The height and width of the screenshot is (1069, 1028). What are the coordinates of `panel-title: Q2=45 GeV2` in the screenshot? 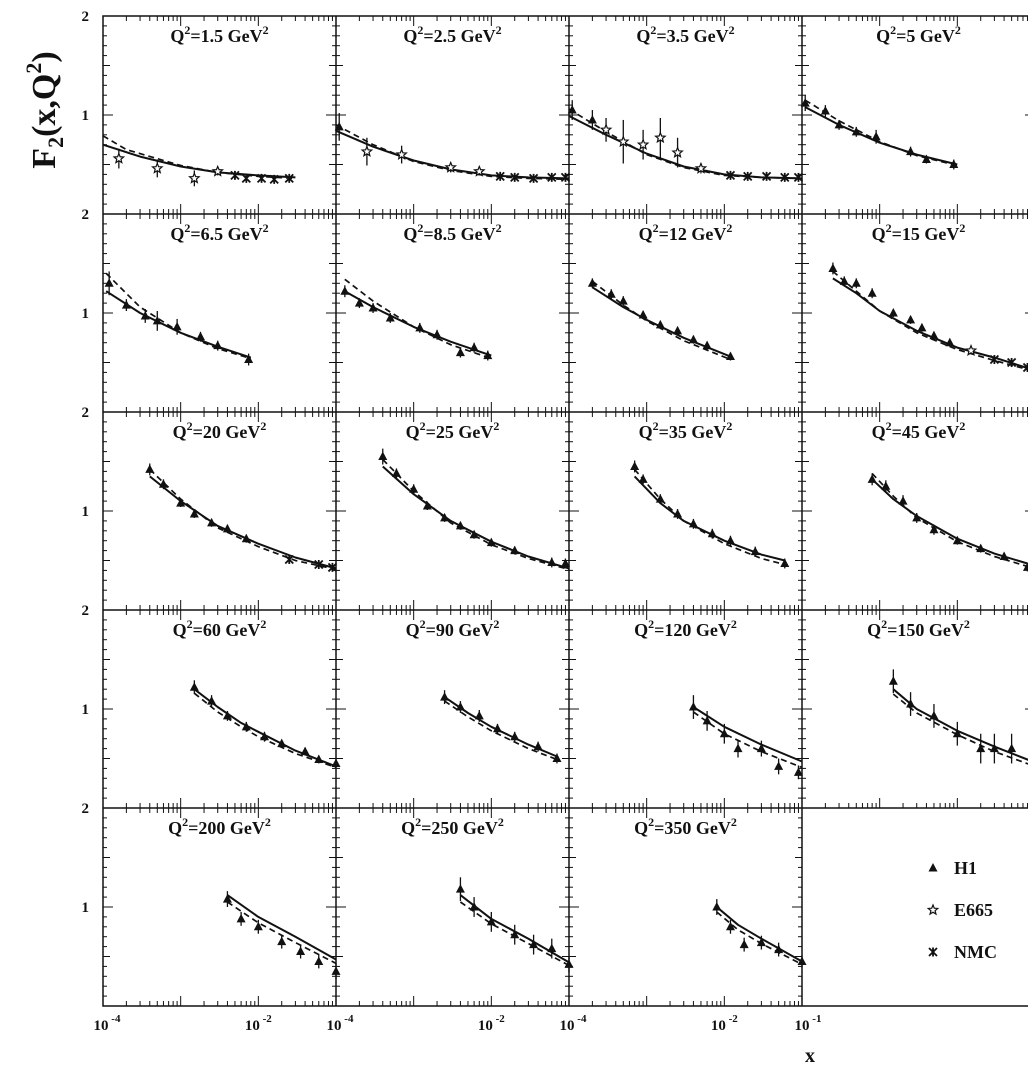 It's located at (919, 430).